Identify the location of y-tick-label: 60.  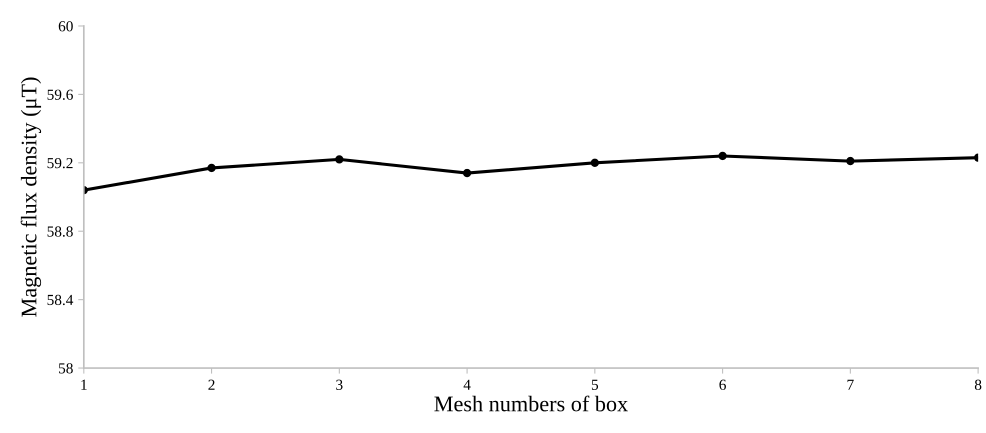
(65, 26).